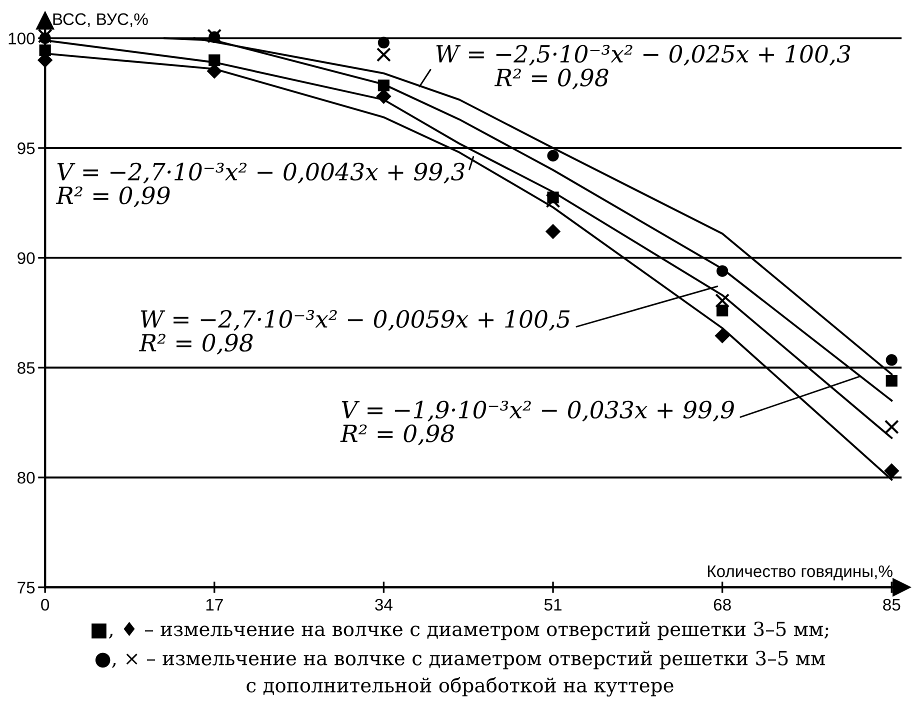 This screenshot has width=920, height=711. I want to click on x-axis-title: Количество говядины,%, so click(800, 572).